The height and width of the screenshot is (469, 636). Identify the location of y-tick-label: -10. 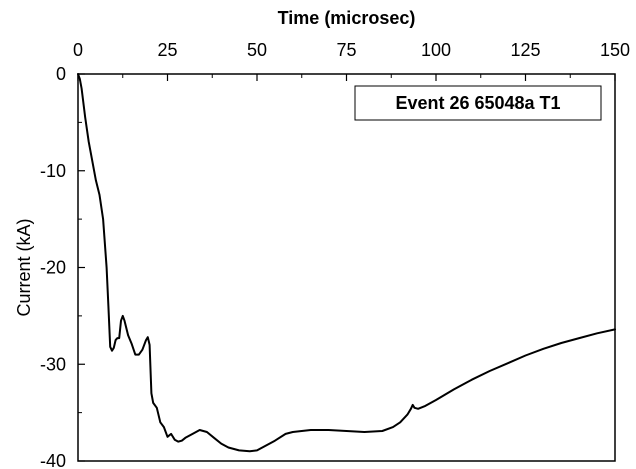
(53, 171).